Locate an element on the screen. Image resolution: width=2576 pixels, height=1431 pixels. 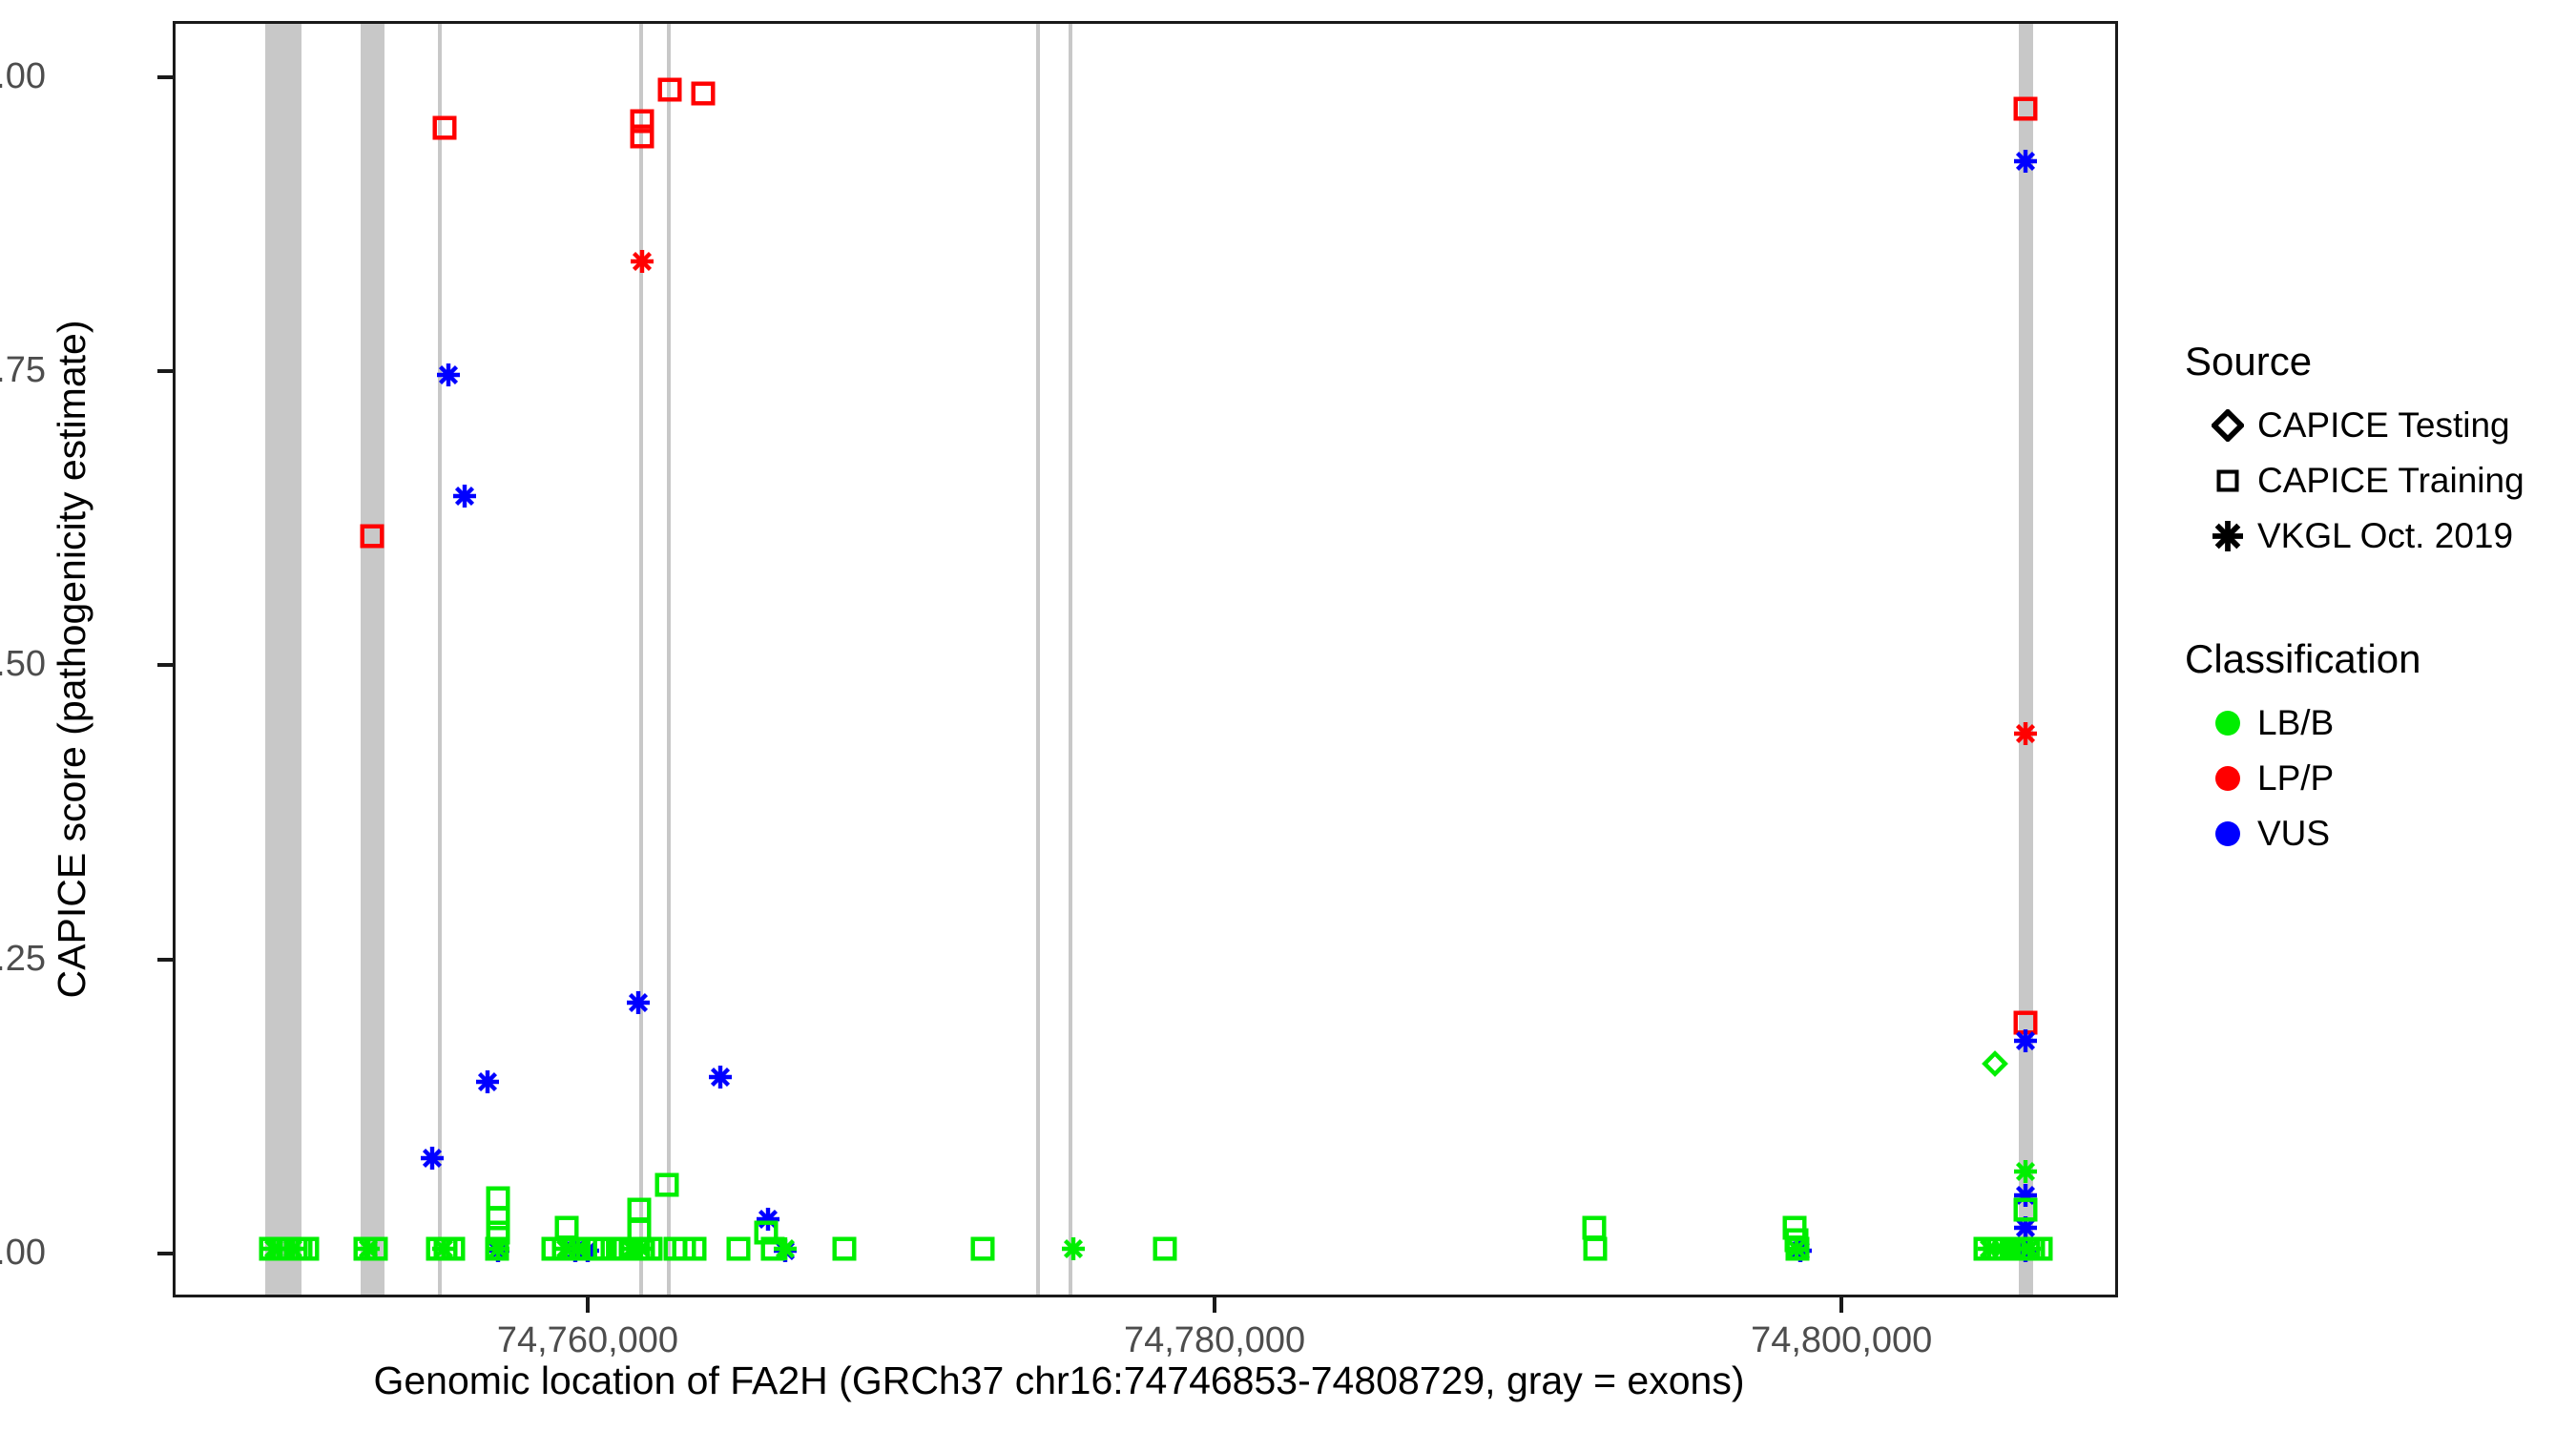
data-point-diamond-lbb is located at coordinates (1995, 1064).